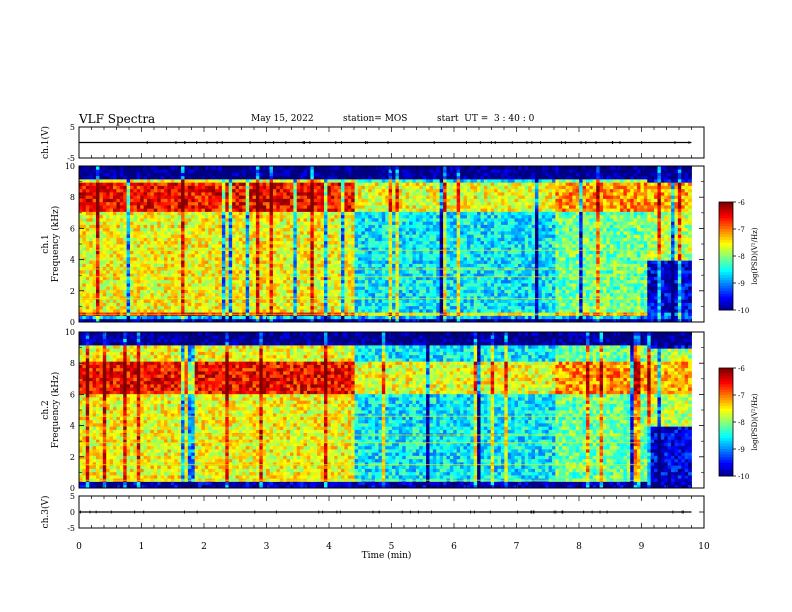  What do you see at coordinates (45, 512) in the screenshot?
I see `y-axis-label: ch.3(V)` at bounding box center [45, 512].